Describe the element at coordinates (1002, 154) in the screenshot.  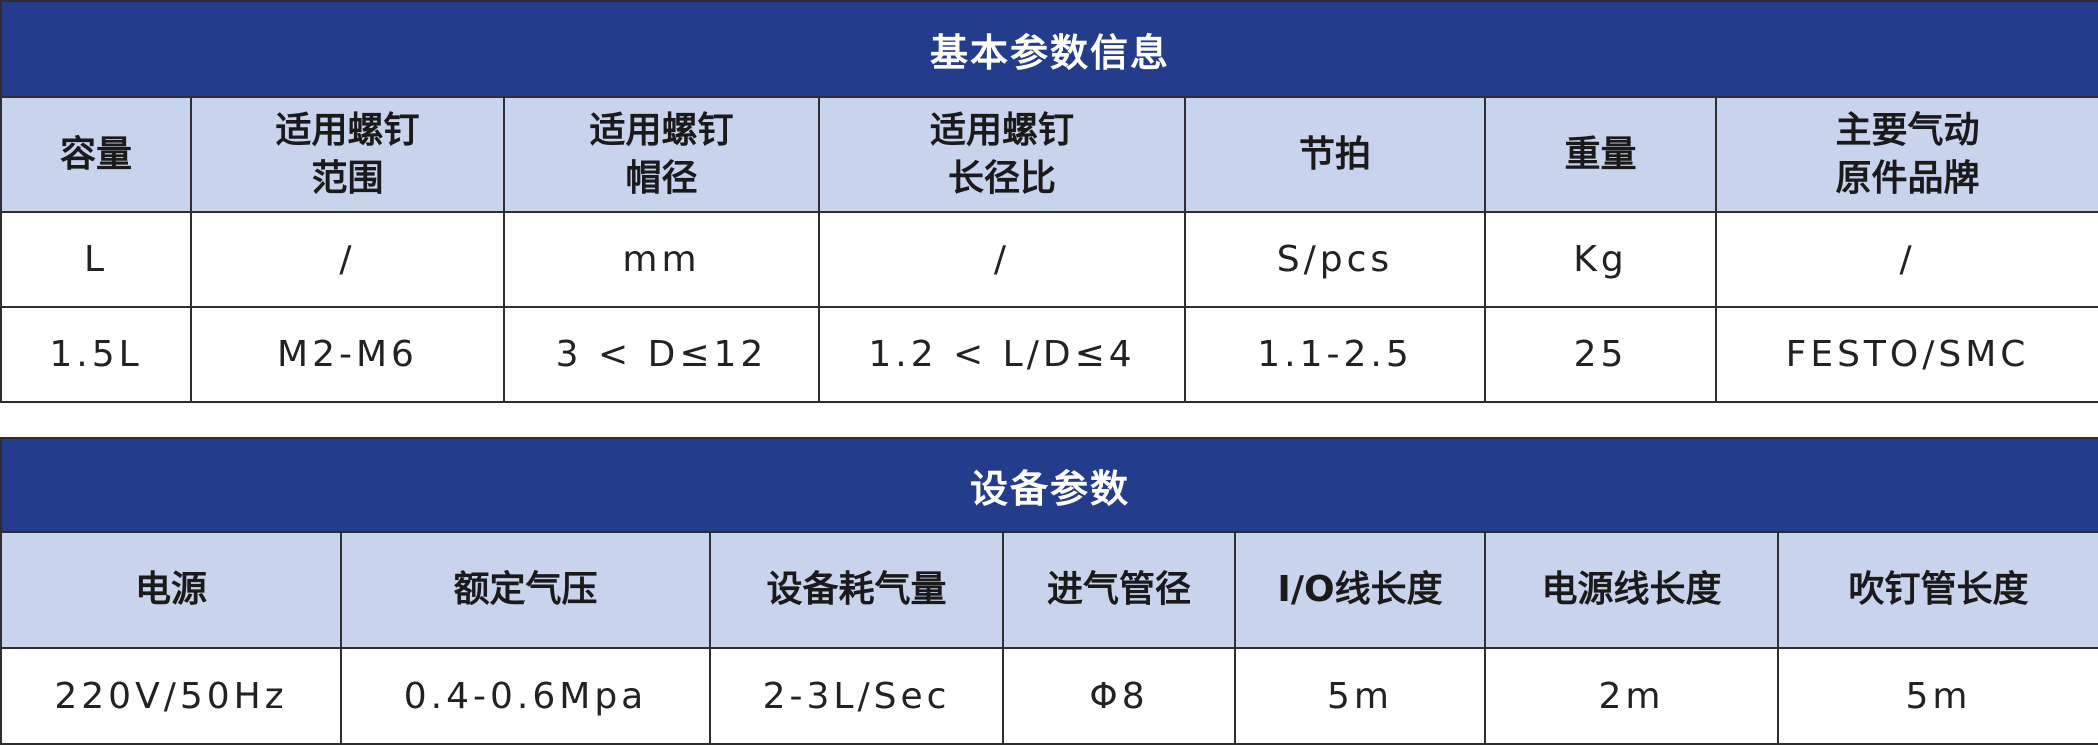
I see `header-cell: 适用螺钉 长径比` at that location.